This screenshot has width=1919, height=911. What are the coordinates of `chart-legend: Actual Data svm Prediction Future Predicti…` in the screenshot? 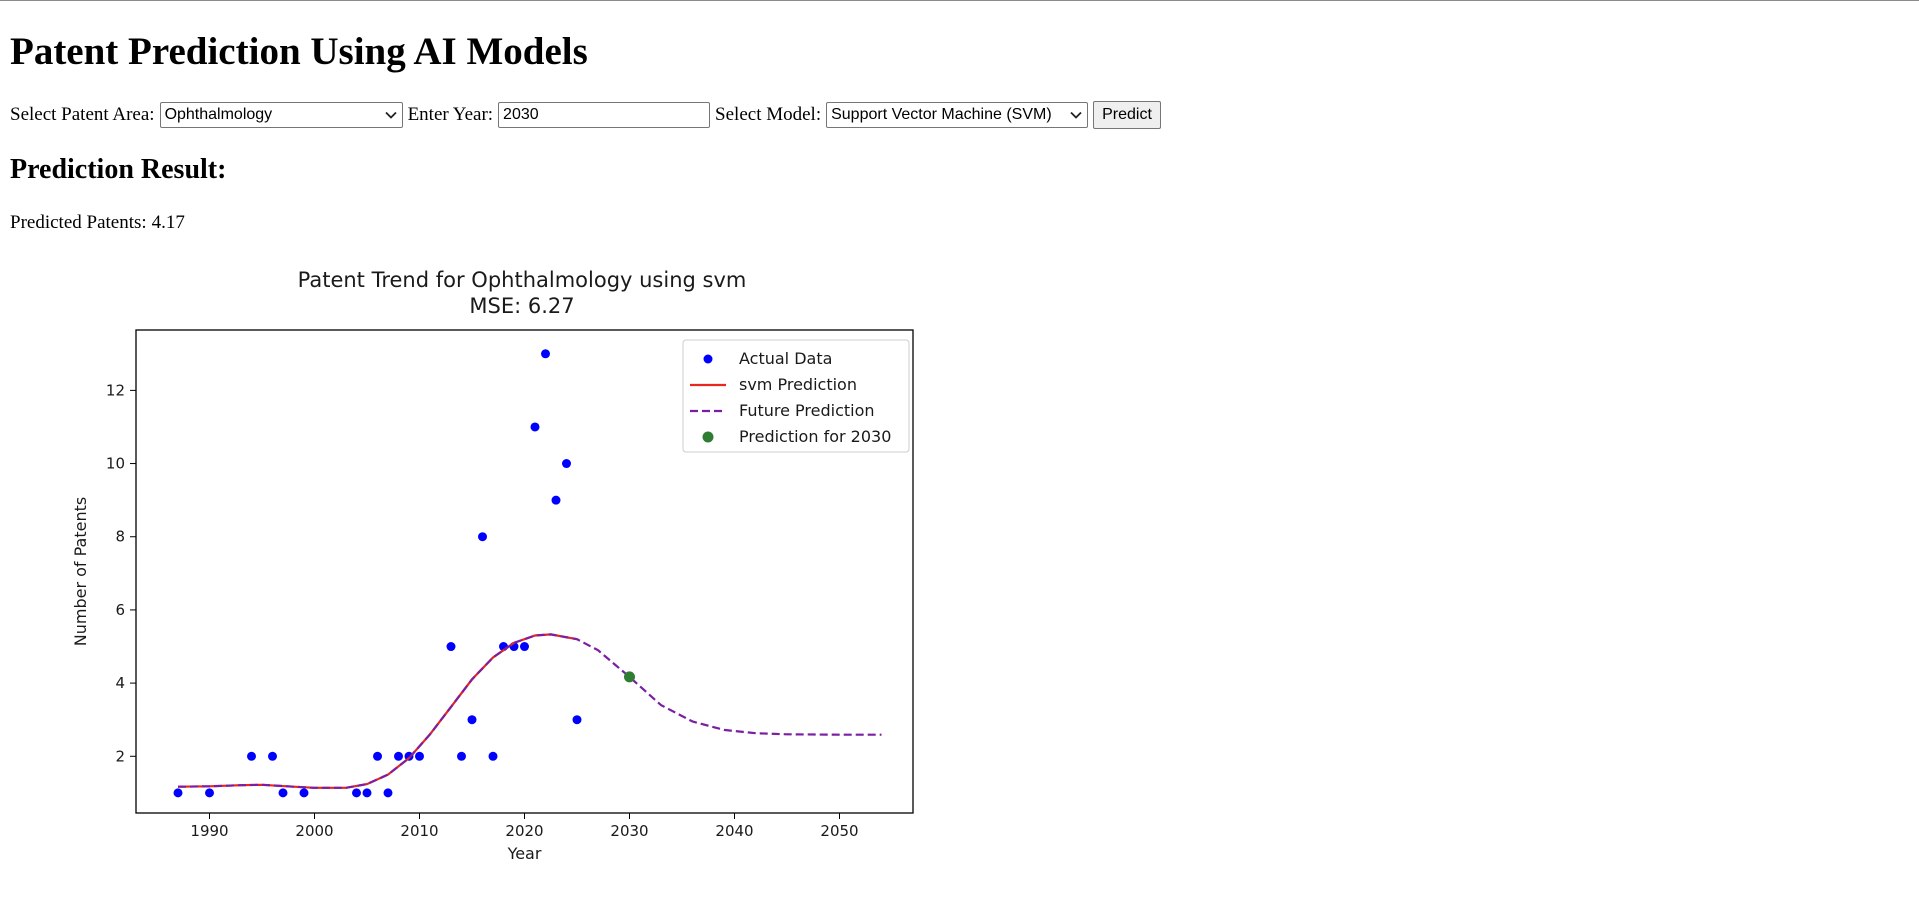 It's located at (796, 396).